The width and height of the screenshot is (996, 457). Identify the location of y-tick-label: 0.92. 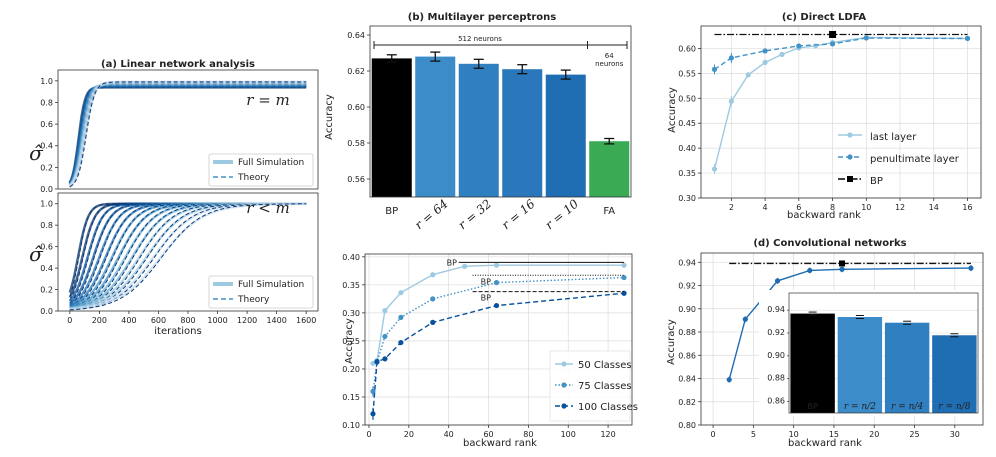
(687, 286).